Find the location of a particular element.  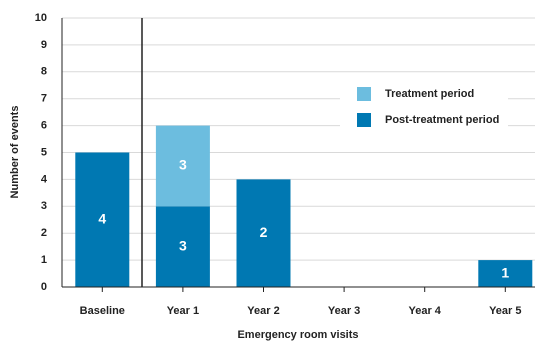

y-tick-label: 1 is located at coordinates (44, 260).